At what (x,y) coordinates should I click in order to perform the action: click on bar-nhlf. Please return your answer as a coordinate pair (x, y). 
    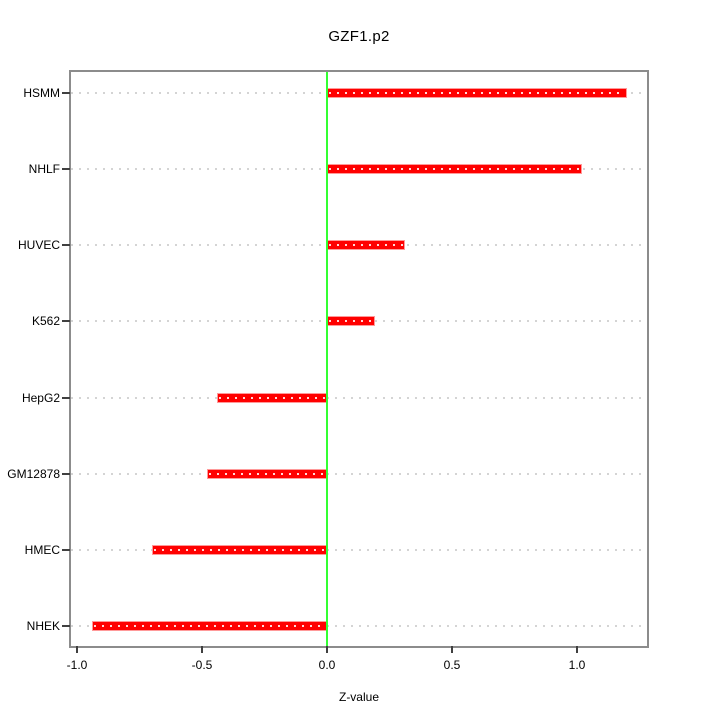
    Looking at the image, I should click on (454, 169).